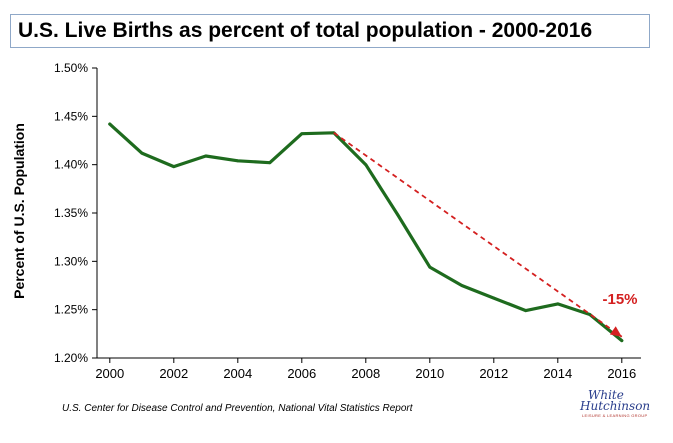 This screenshot has height=443, width=673. Describe the element at coordinates (365, 373) in the screenshot. I see `x-tick-label: 2008` at that location.